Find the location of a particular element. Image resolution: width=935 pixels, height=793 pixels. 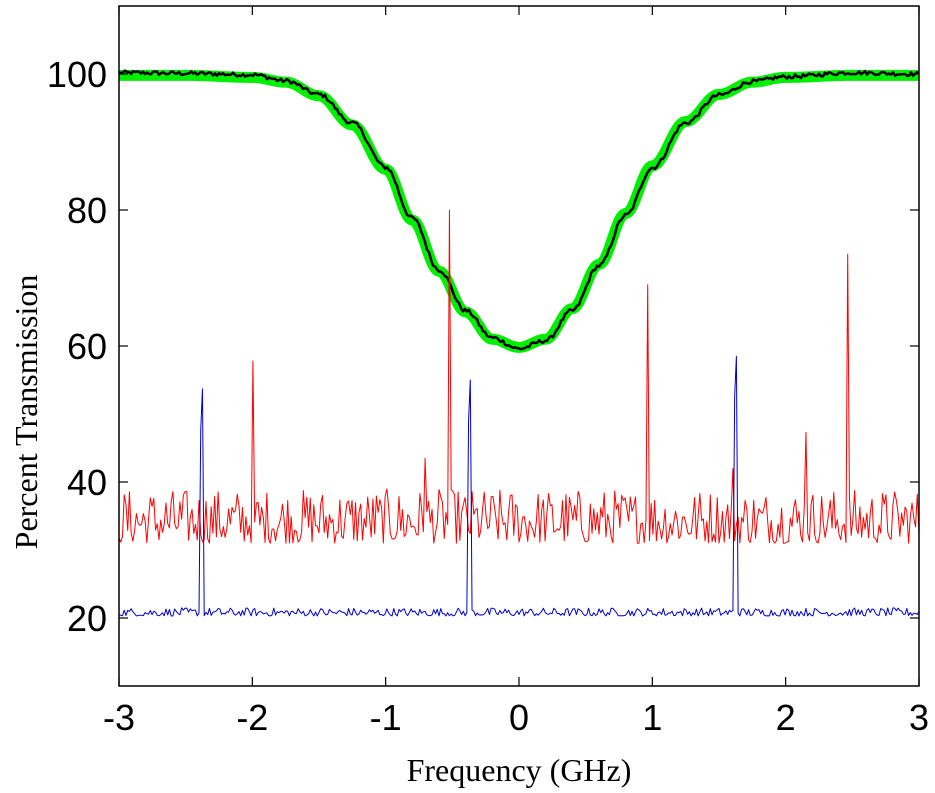

y-axis-label: Percent Transmission is located at coordinates (26, 412).